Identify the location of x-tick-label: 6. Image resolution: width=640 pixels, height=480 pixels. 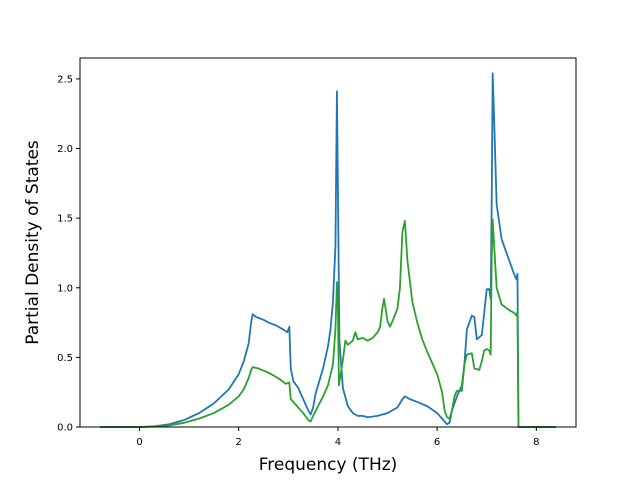
(437, 442).